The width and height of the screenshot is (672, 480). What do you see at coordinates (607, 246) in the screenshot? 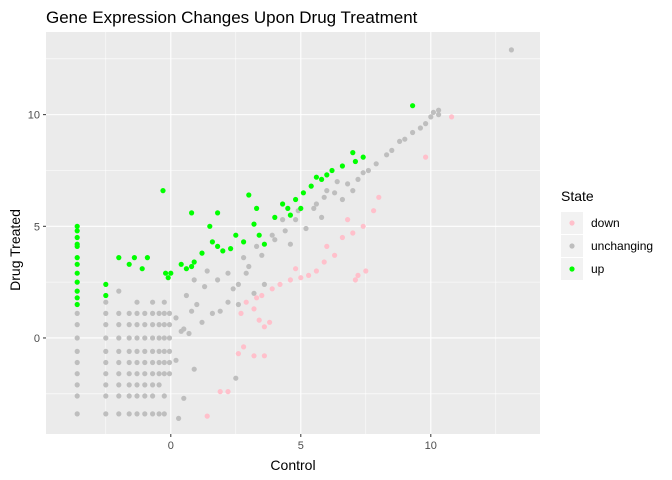
I see `legend-item-unchanging: unchanging` at bounding box center [607, 246].